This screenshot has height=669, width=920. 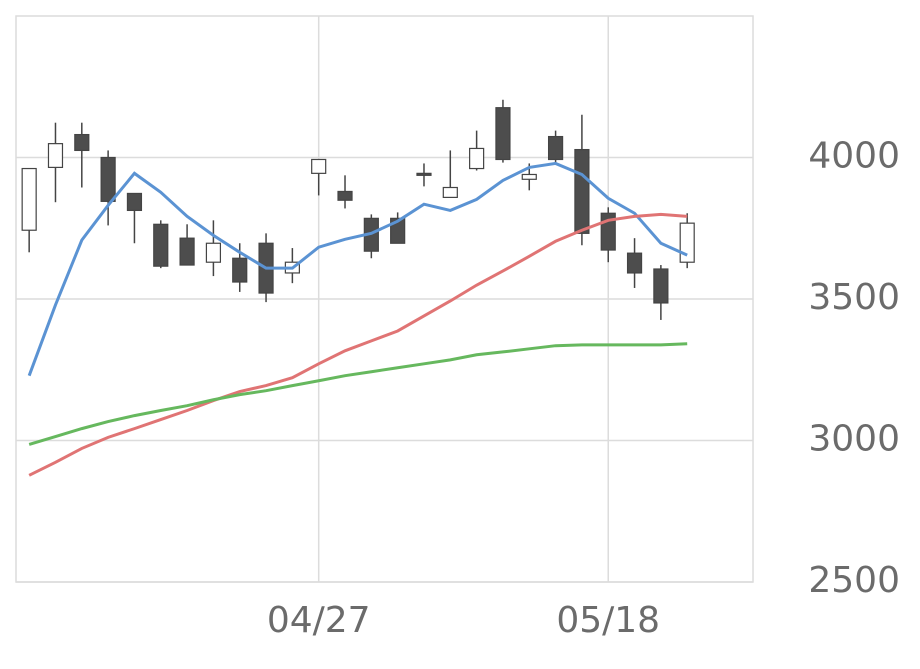 What do you see at coordinates (608, 620) in the screenshot?
I see `x-tick-label: 05/18` at bounding box center [608, 620].